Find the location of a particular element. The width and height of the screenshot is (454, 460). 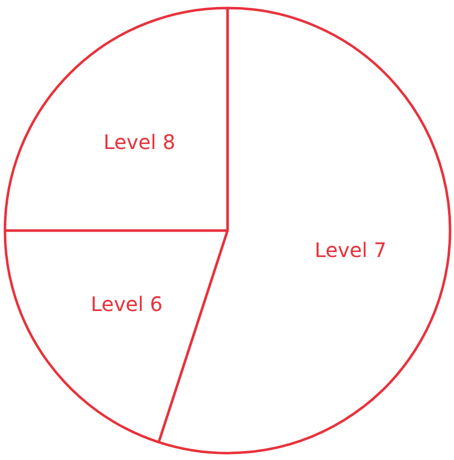

slice-label: Level 7 is located at coordinates (350, 250).